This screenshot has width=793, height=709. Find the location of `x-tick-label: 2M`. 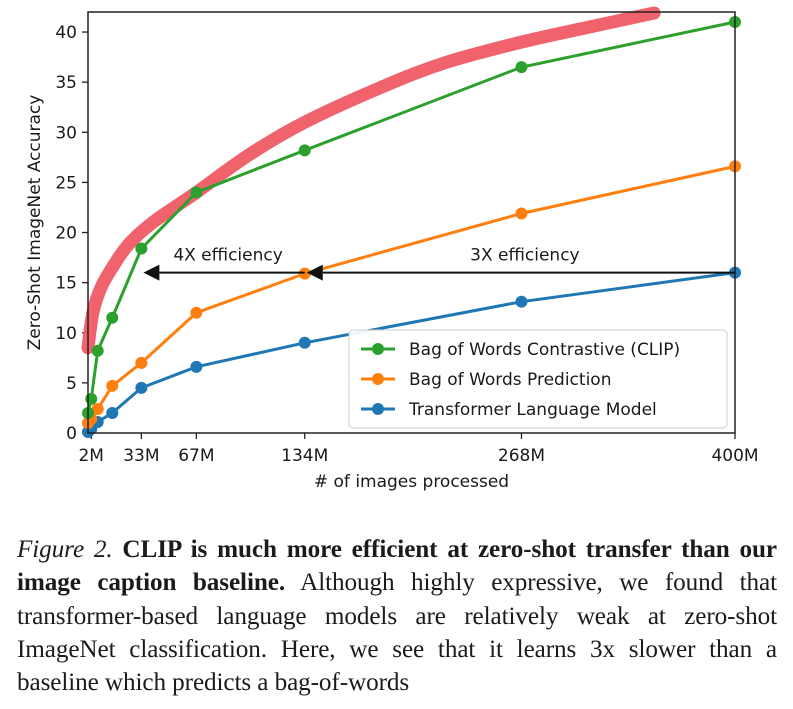

x-tick-label: 2M is located at coordinates (90, 456).